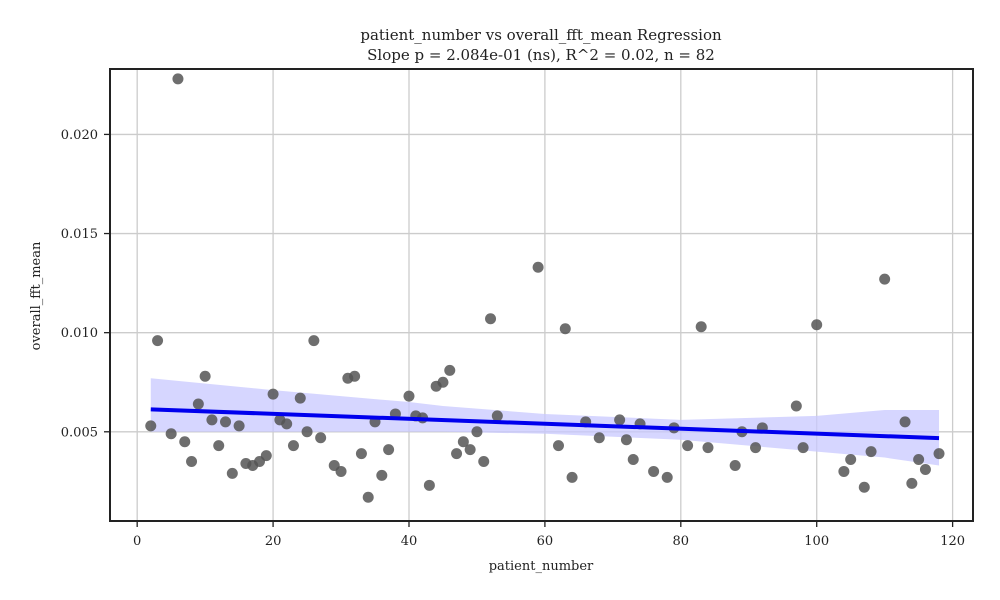 This screenshot has height=600, width=1000. Describe the element at coordinates (79, 135) in the screenshot. I see `y-tick-label: 0.020` at that location.